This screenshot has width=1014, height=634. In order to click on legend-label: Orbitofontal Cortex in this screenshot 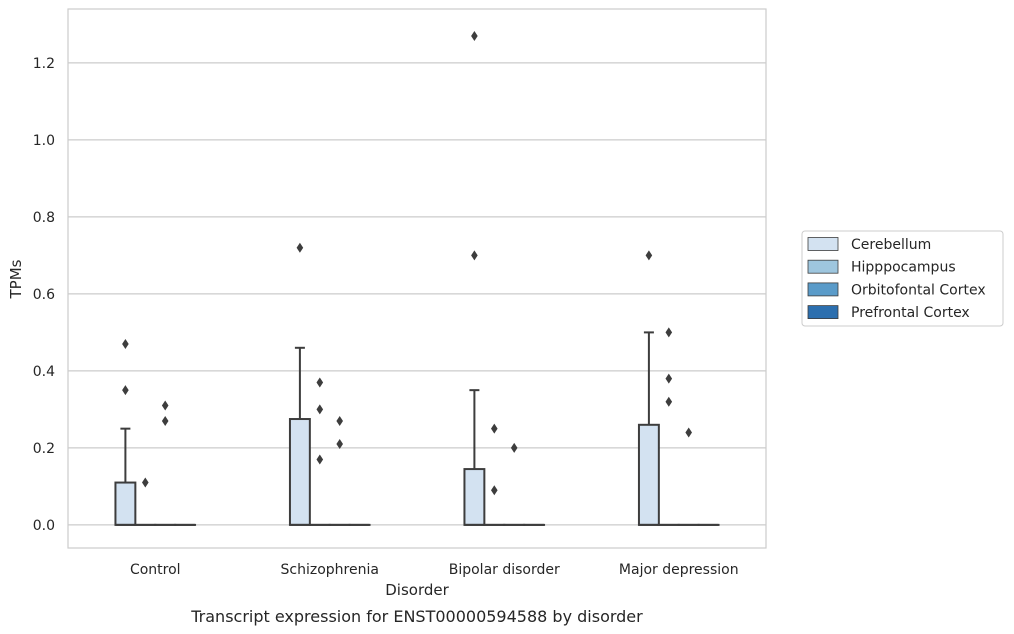, I will do `click(918, 290)`.